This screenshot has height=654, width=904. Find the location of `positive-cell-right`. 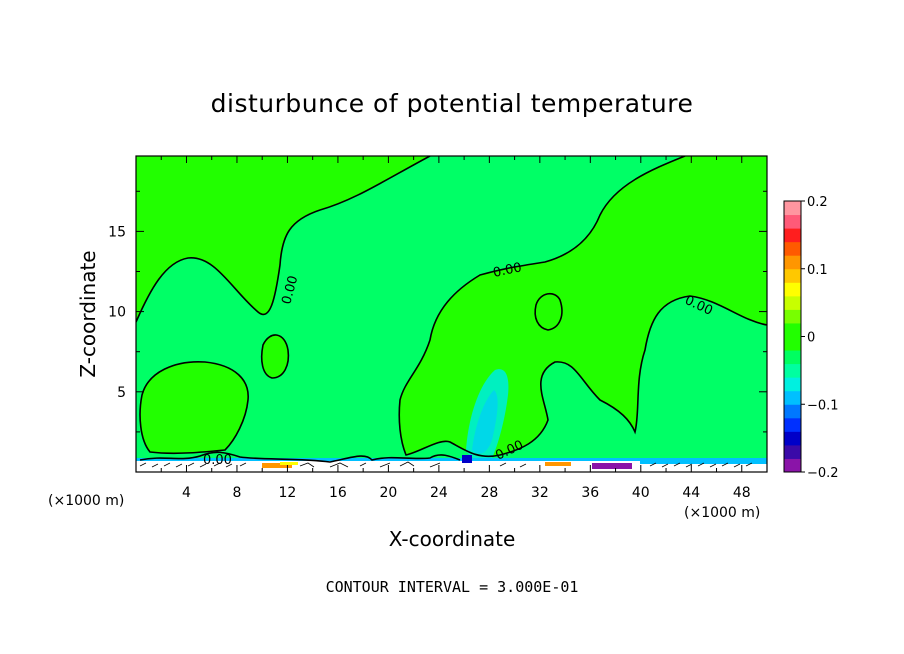

positive-cell-right is located at coordinates (548, 311).